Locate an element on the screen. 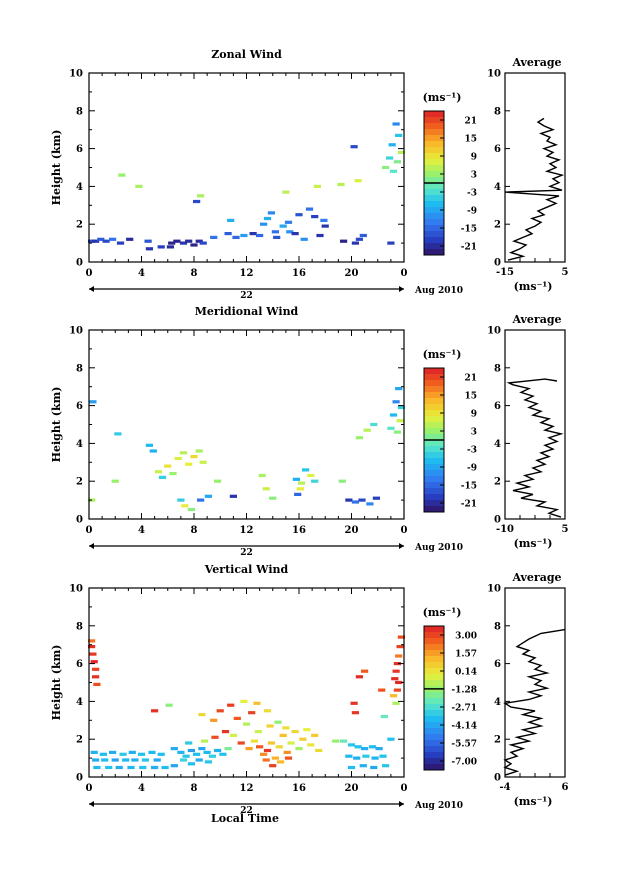 This screenshot has height=873, width=617. colorbar-label: -5.57 is located at coordinates (464, 745).